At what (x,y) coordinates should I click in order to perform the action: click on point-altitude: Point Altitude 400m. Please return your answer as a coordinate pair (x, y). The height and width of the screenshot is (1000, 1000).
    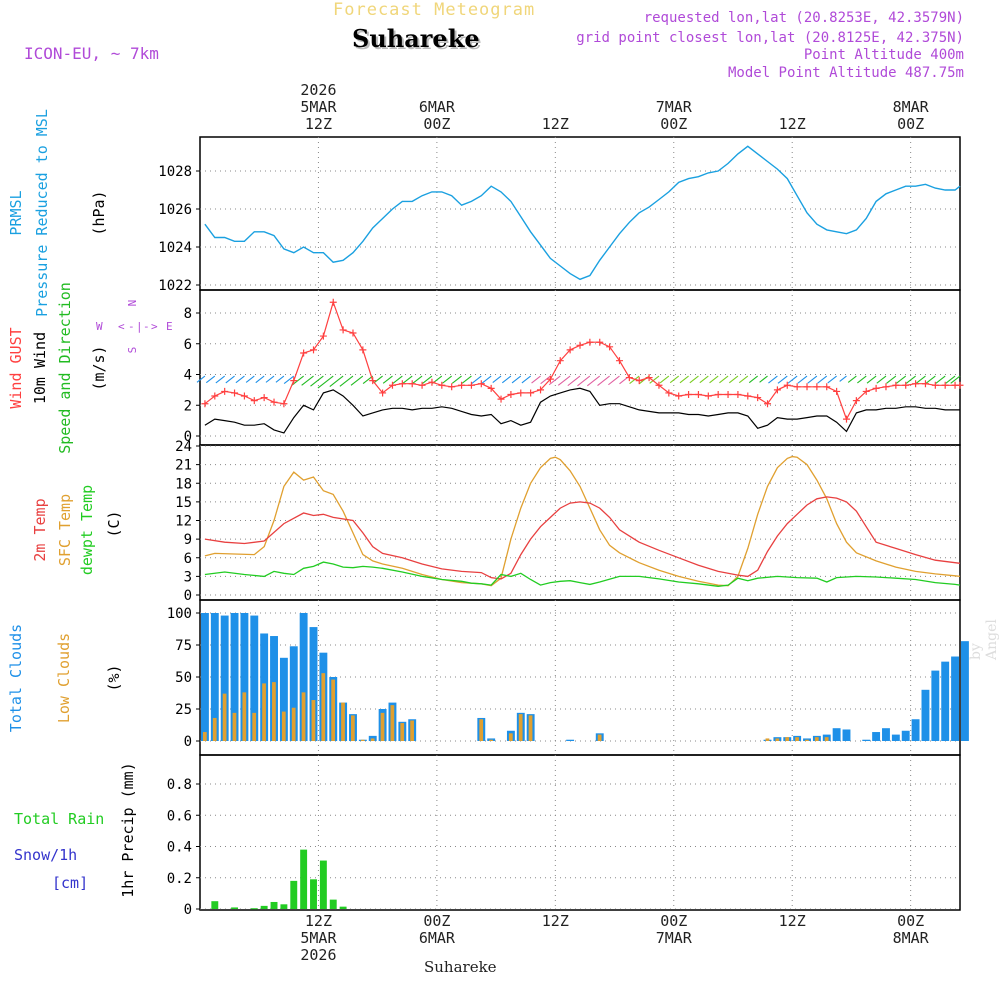
    Looking at the image, I should click on (883, 55).